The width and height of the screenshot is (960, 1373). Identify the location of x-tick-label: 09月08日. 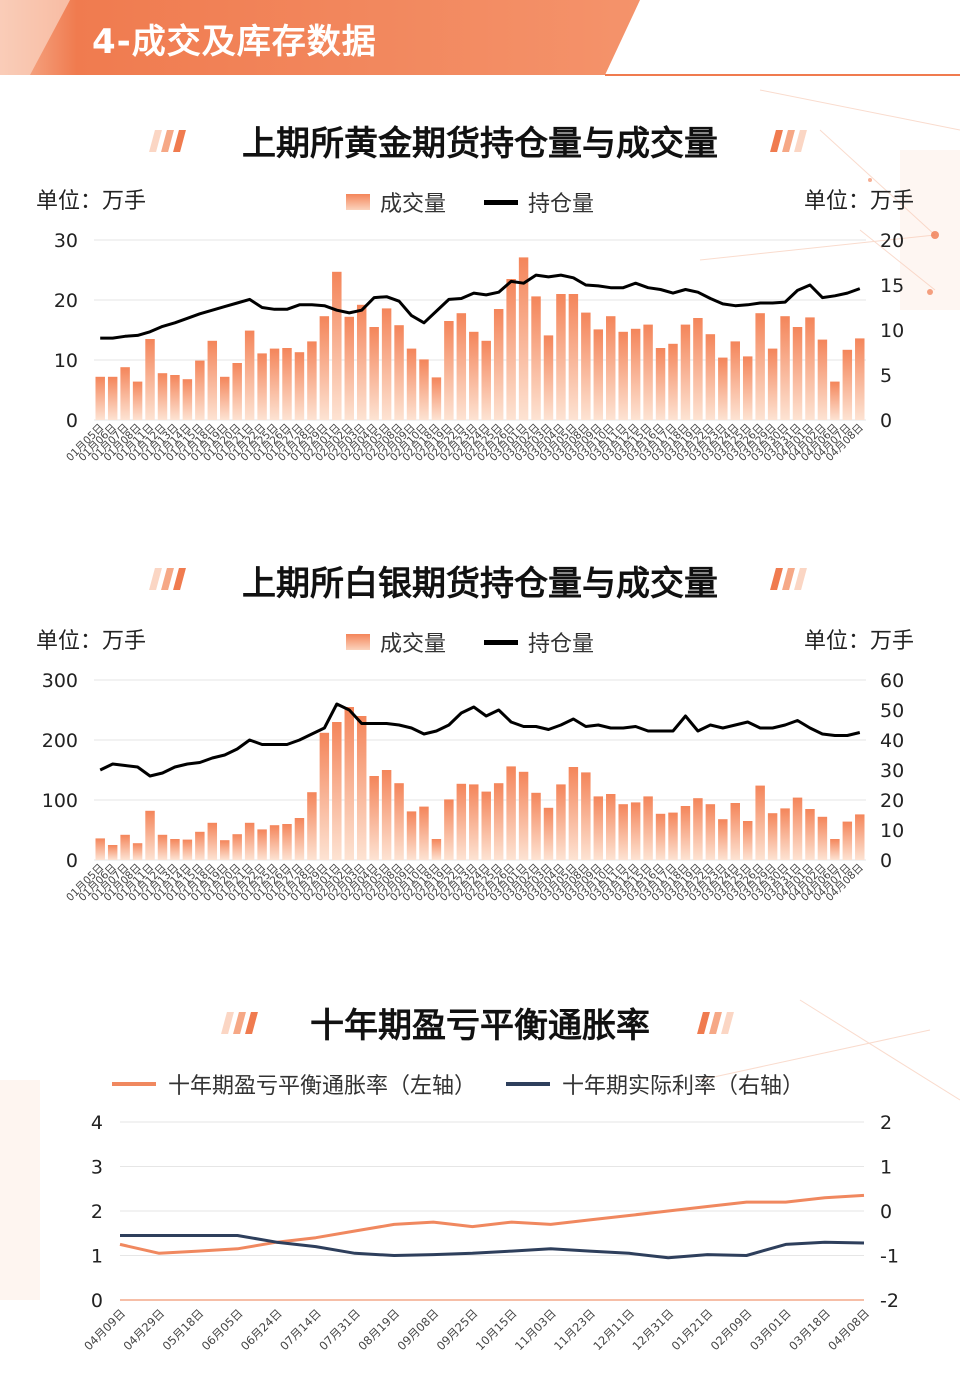
(418, 1329).